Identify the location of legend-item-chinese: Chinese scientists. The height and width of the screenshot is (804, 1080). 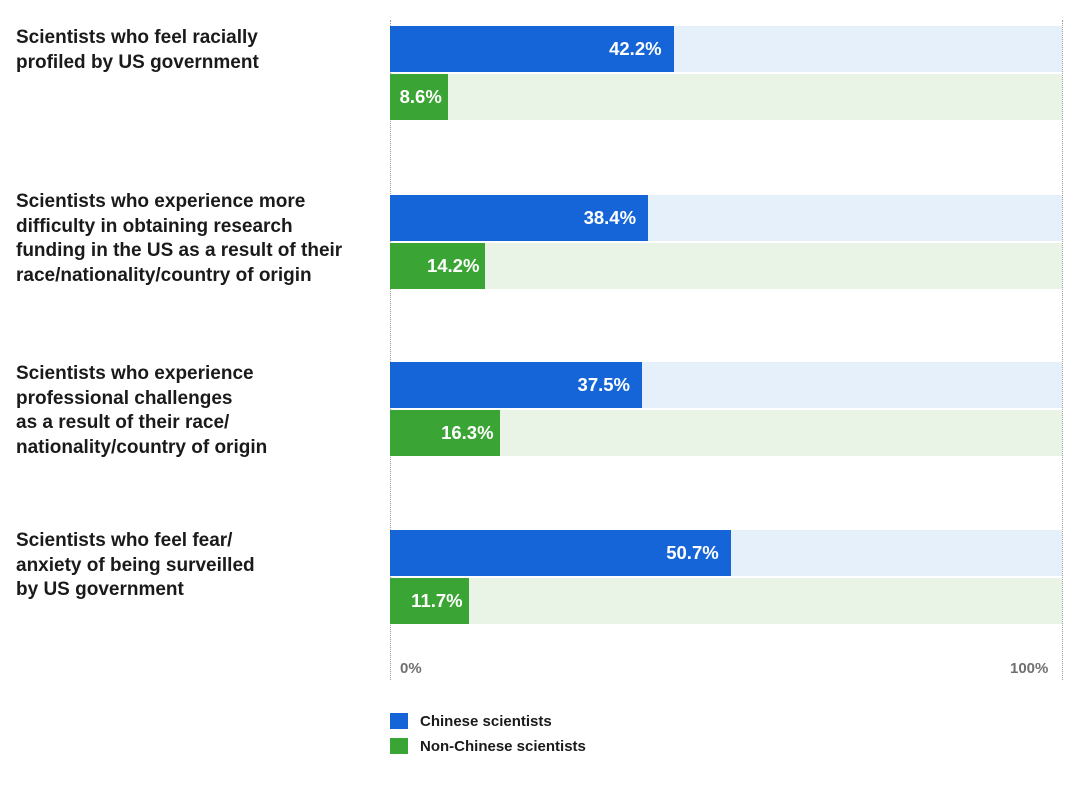
(471, 721).